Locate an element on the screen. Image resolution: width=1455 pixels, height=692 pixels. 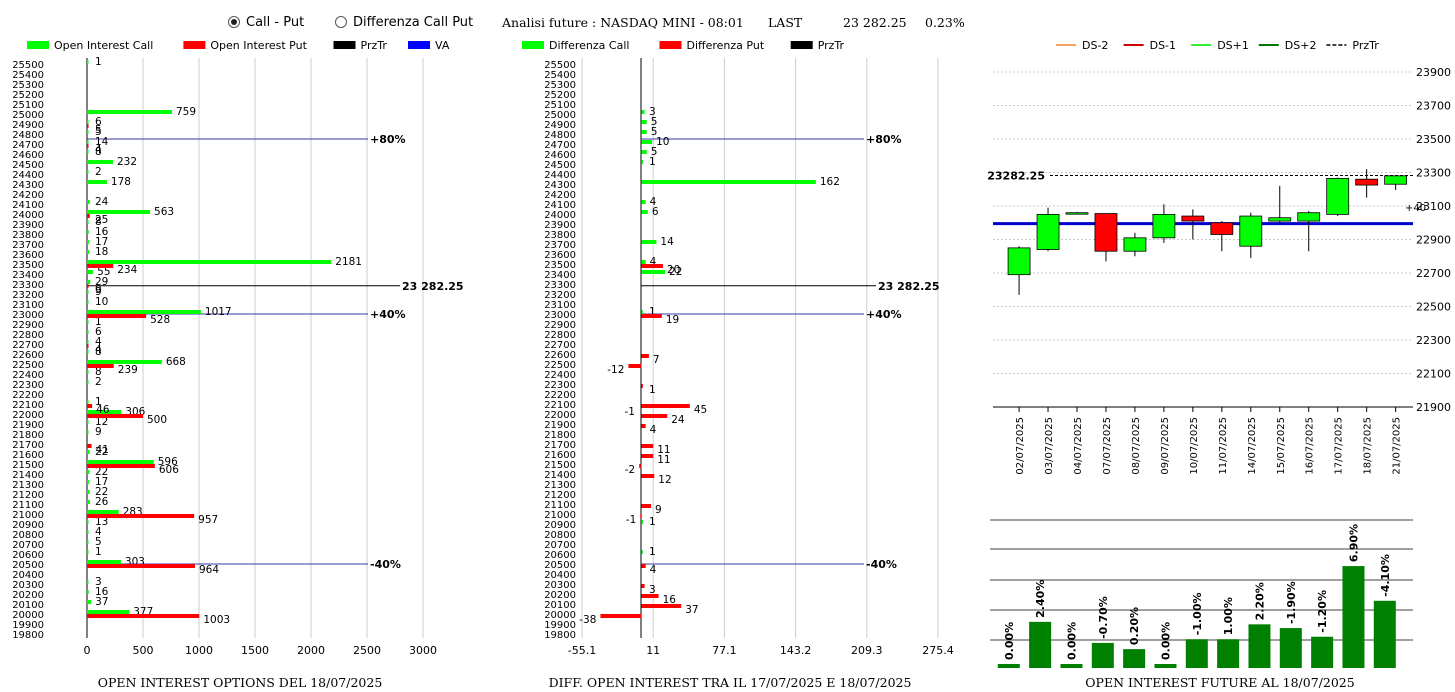
put-bar-label: 7 is located at coordinates (656, 360).